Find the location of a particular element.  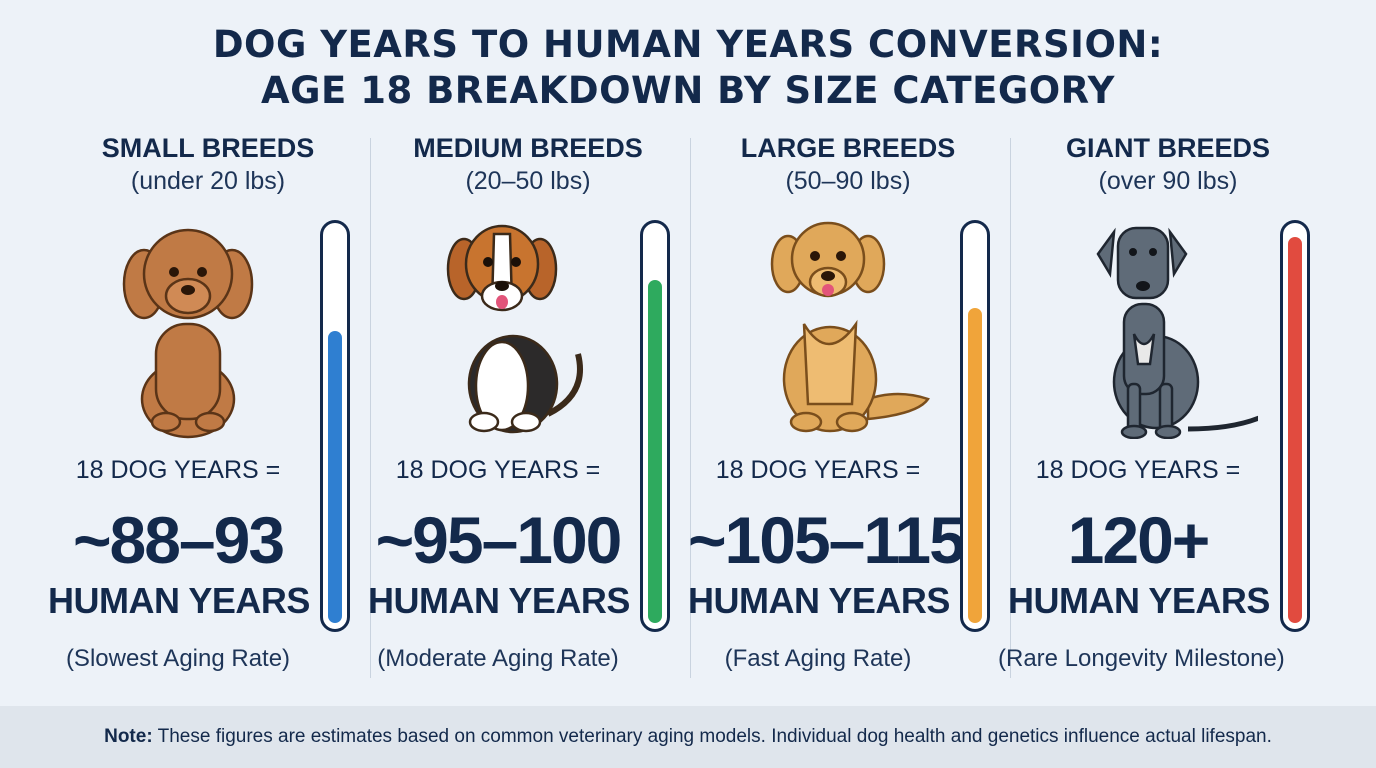

column-title: SMALL BREEDS is located at coordinates (208, 148).